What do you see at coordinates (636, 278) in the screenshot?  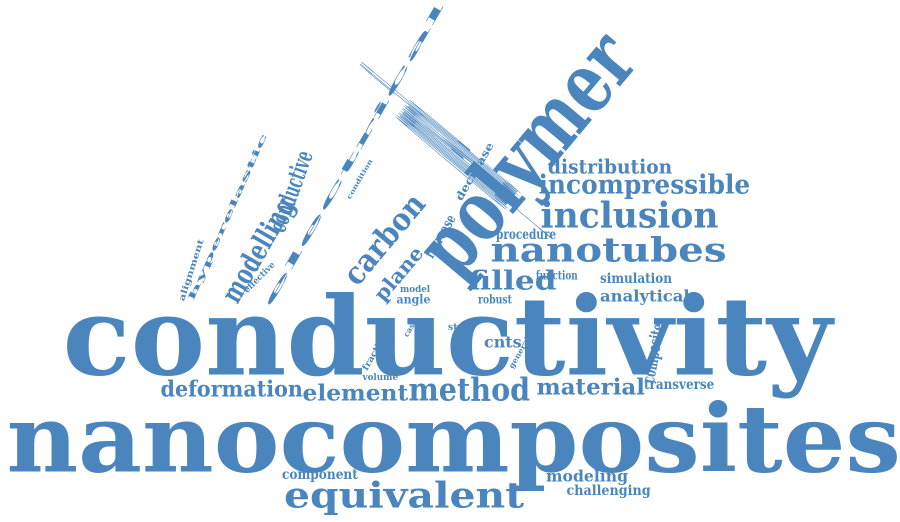 I see `word-simulation: simulation` at bounding box center [636, 278].